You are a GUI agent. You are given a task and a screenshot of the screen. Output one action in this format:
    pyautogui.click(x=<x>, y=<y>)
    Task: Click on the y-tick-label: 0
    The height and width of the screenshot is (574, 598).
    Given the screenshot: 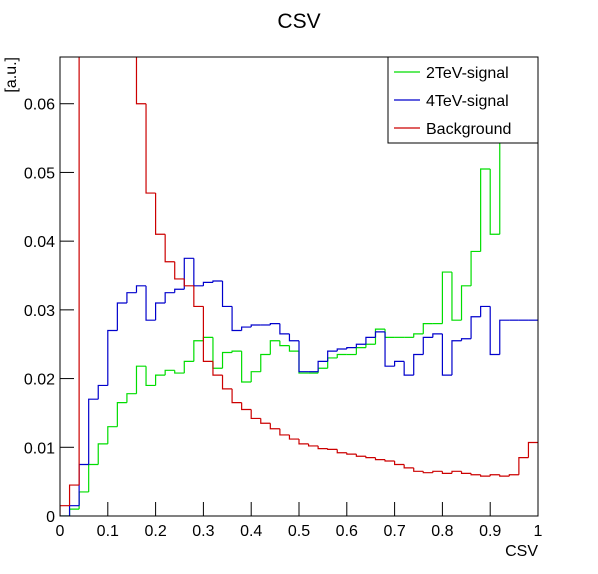 What is the action you would take?
    pyautogui.click(x=50, y=517)
    